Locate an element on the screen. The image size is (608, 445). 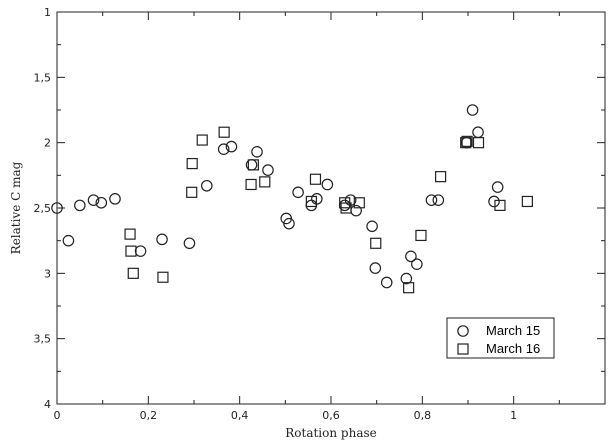
x-tick-label: 0,8 is located at coordinates (423, 415).